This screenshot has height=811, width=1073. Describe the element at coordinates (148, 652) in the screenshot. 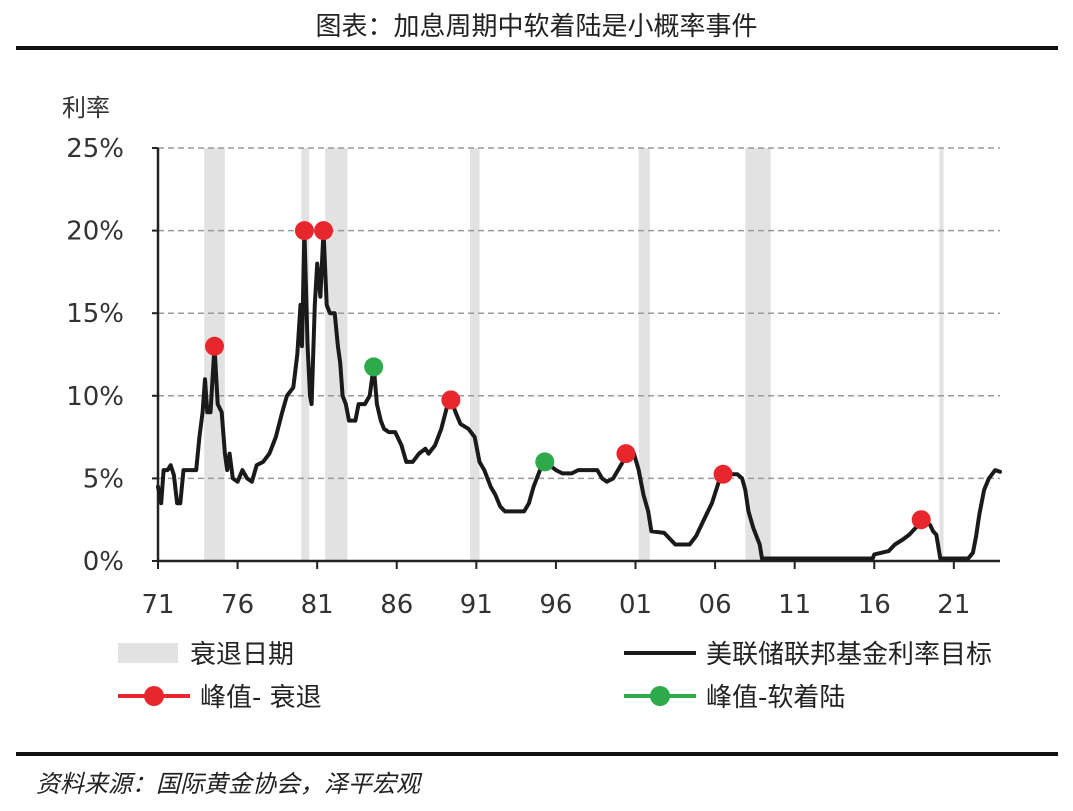

I see `legend-recession-swatch` at that location.